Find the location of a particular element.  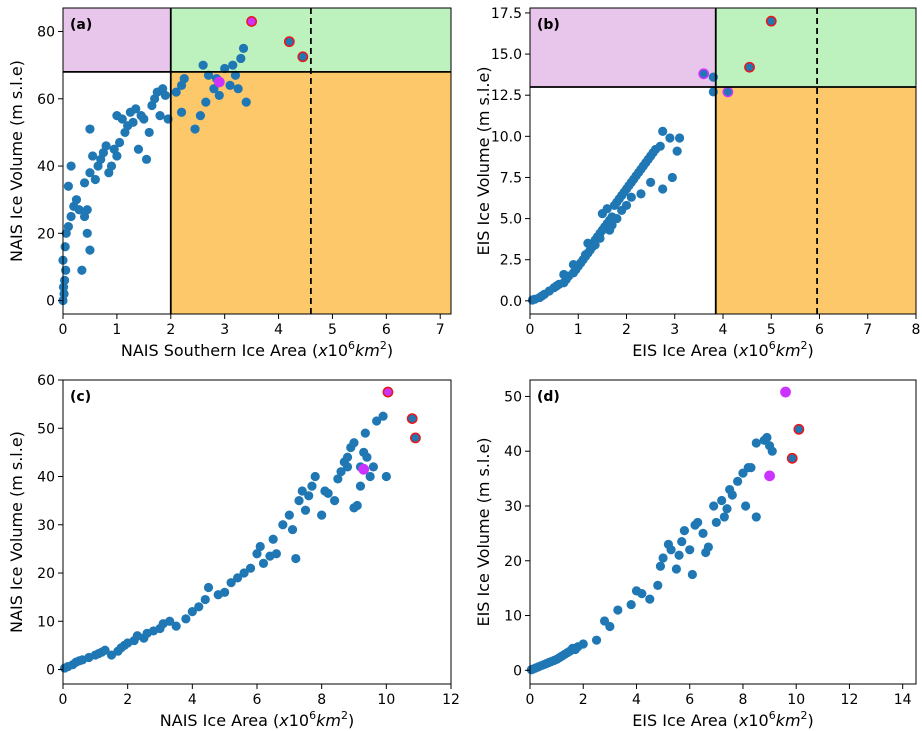

x-tick-label: 6 is located at coordinates (386, 330).